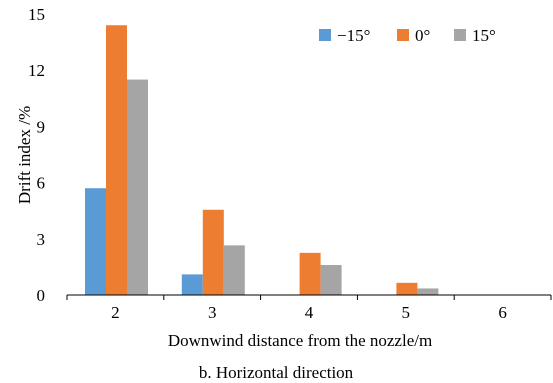 The image size is (553, 383). I want to click on x-tick-label: 2, so click(115, 312).